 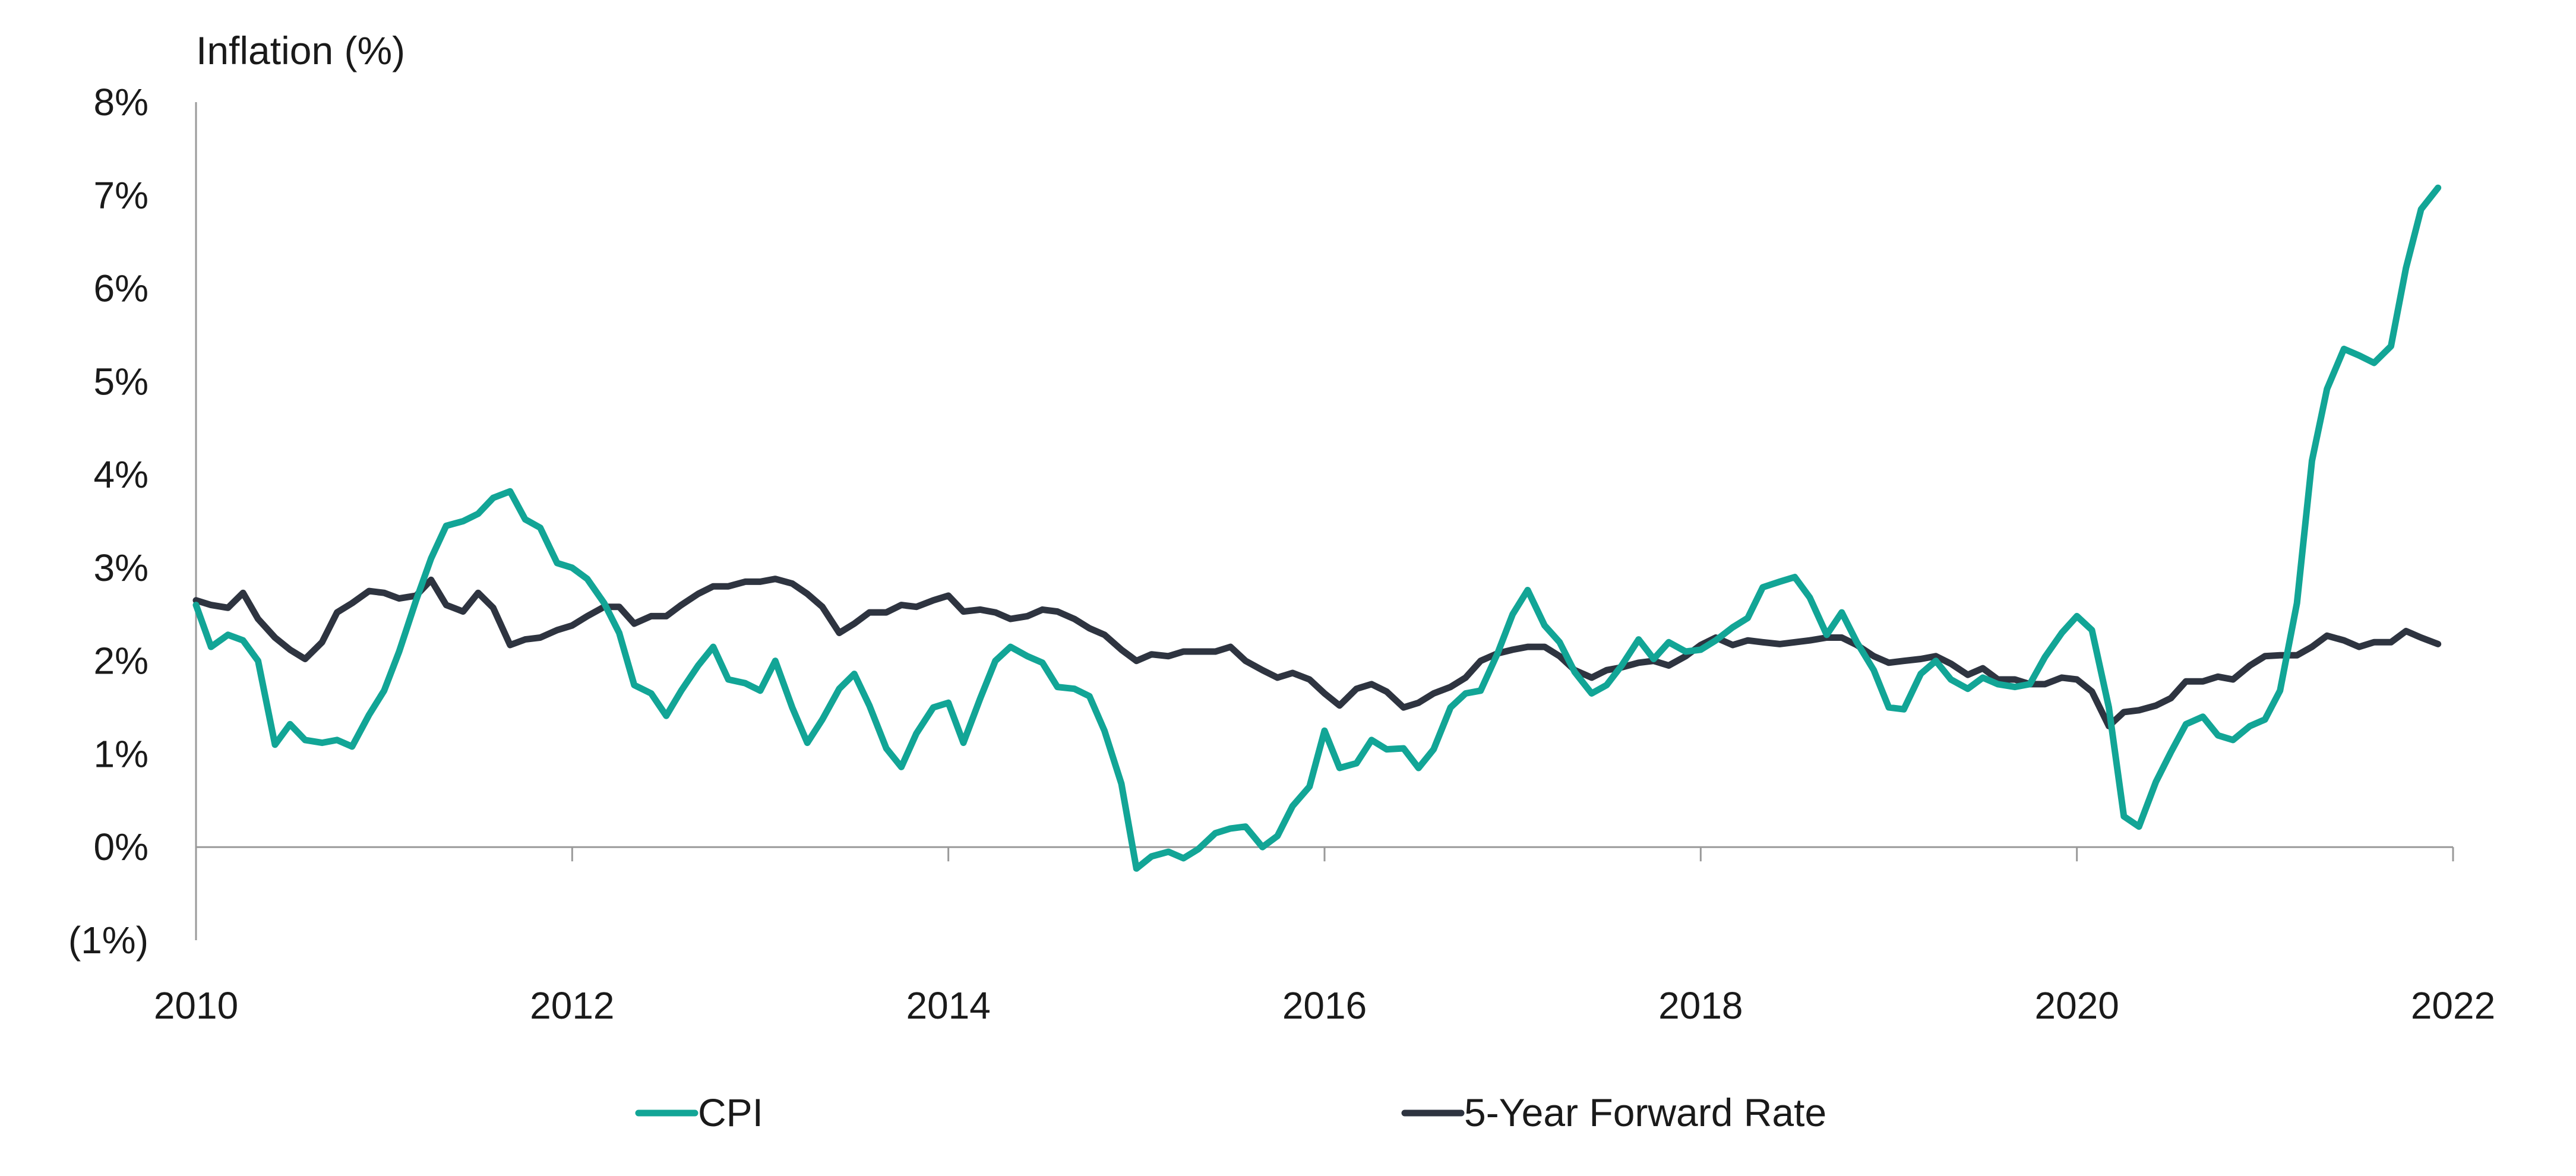 I want to click on y-tick-label: (1%), so click(x=108, y=940).